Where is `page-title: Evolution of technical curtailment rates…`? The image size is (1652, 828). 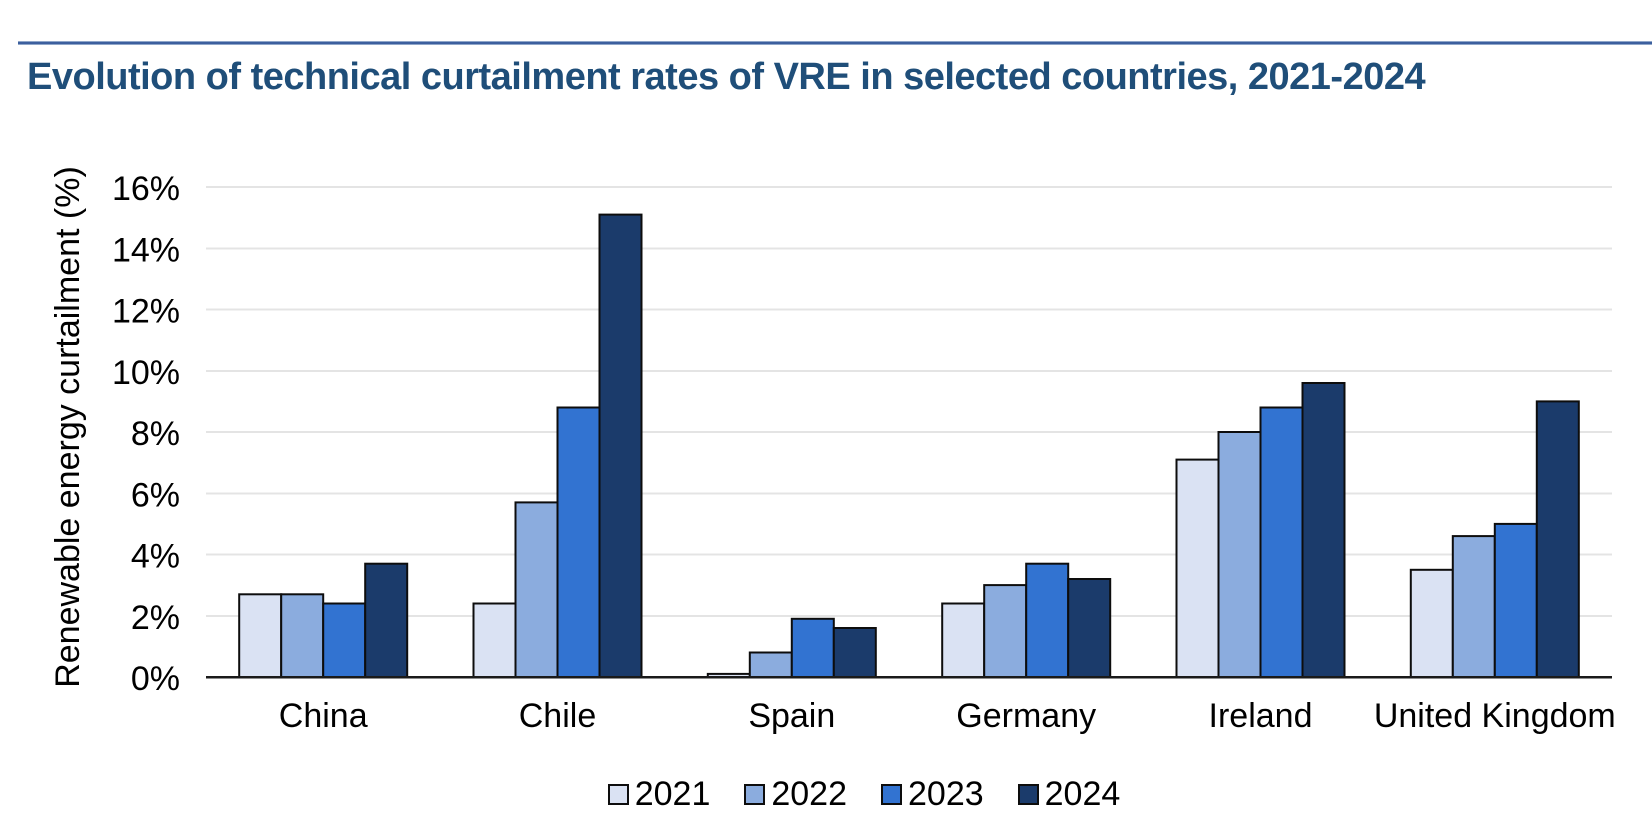
page-title: Evolution of technical curtailment rates… is located at coordinates (726, 77).